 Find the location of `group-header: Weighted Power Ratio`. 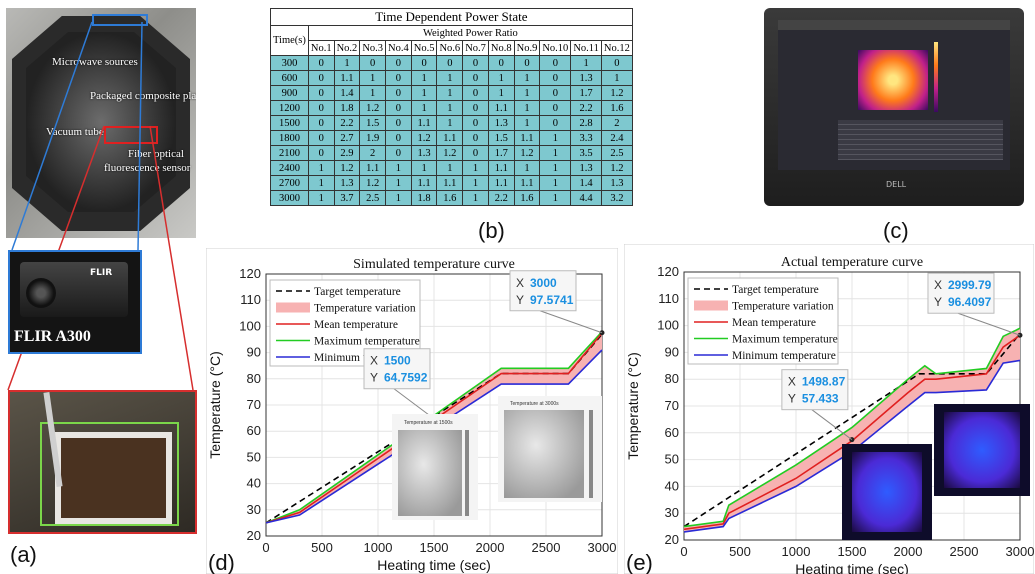

group-header: Weighted Power Ratio is located at coordinates (470, 33).